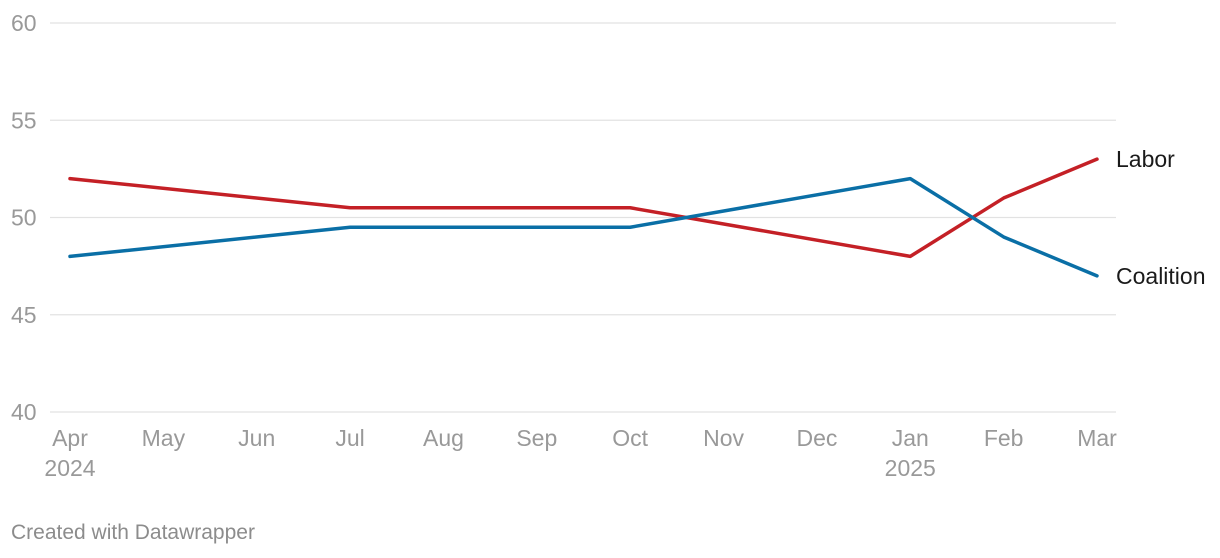 This screenshot has height=558, width=1220. What do you see at coordinates (1161, 217) in the screenshot?
I see `series-labels: Labor Coalition` at bounding box center [1161, 217].